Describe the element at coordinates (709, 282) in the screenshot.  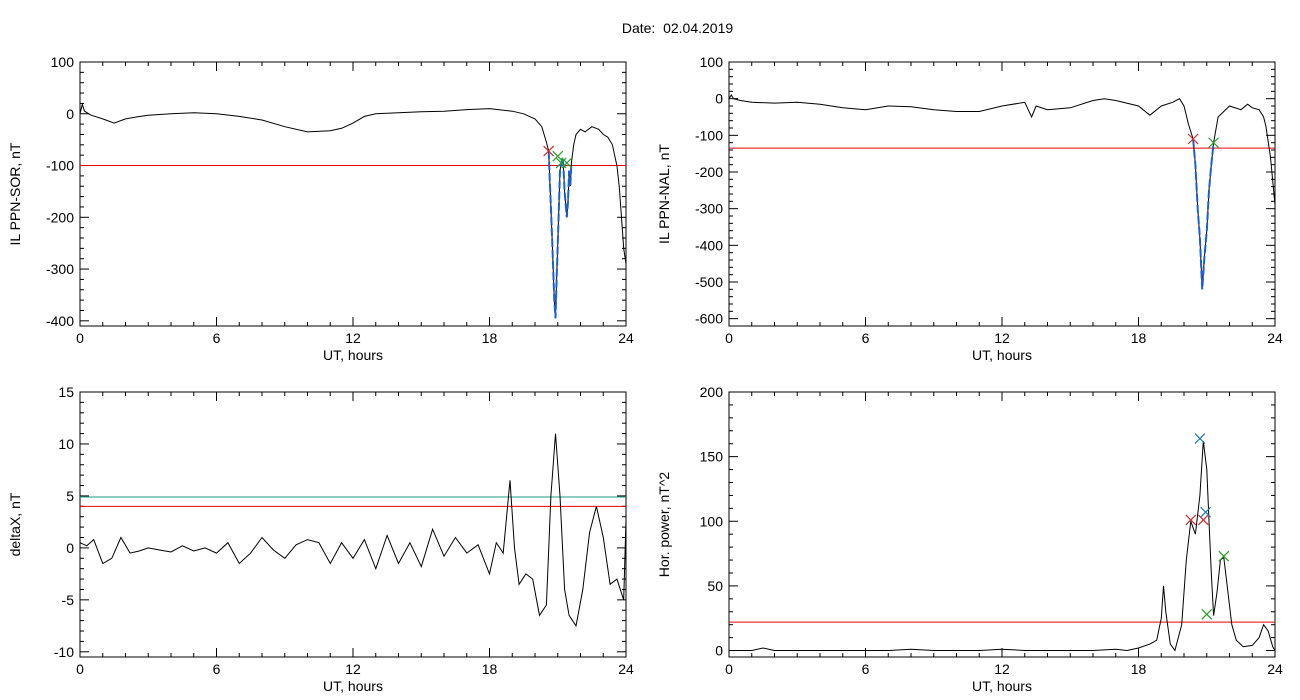
I see `y-tick-label: -500` at that location.